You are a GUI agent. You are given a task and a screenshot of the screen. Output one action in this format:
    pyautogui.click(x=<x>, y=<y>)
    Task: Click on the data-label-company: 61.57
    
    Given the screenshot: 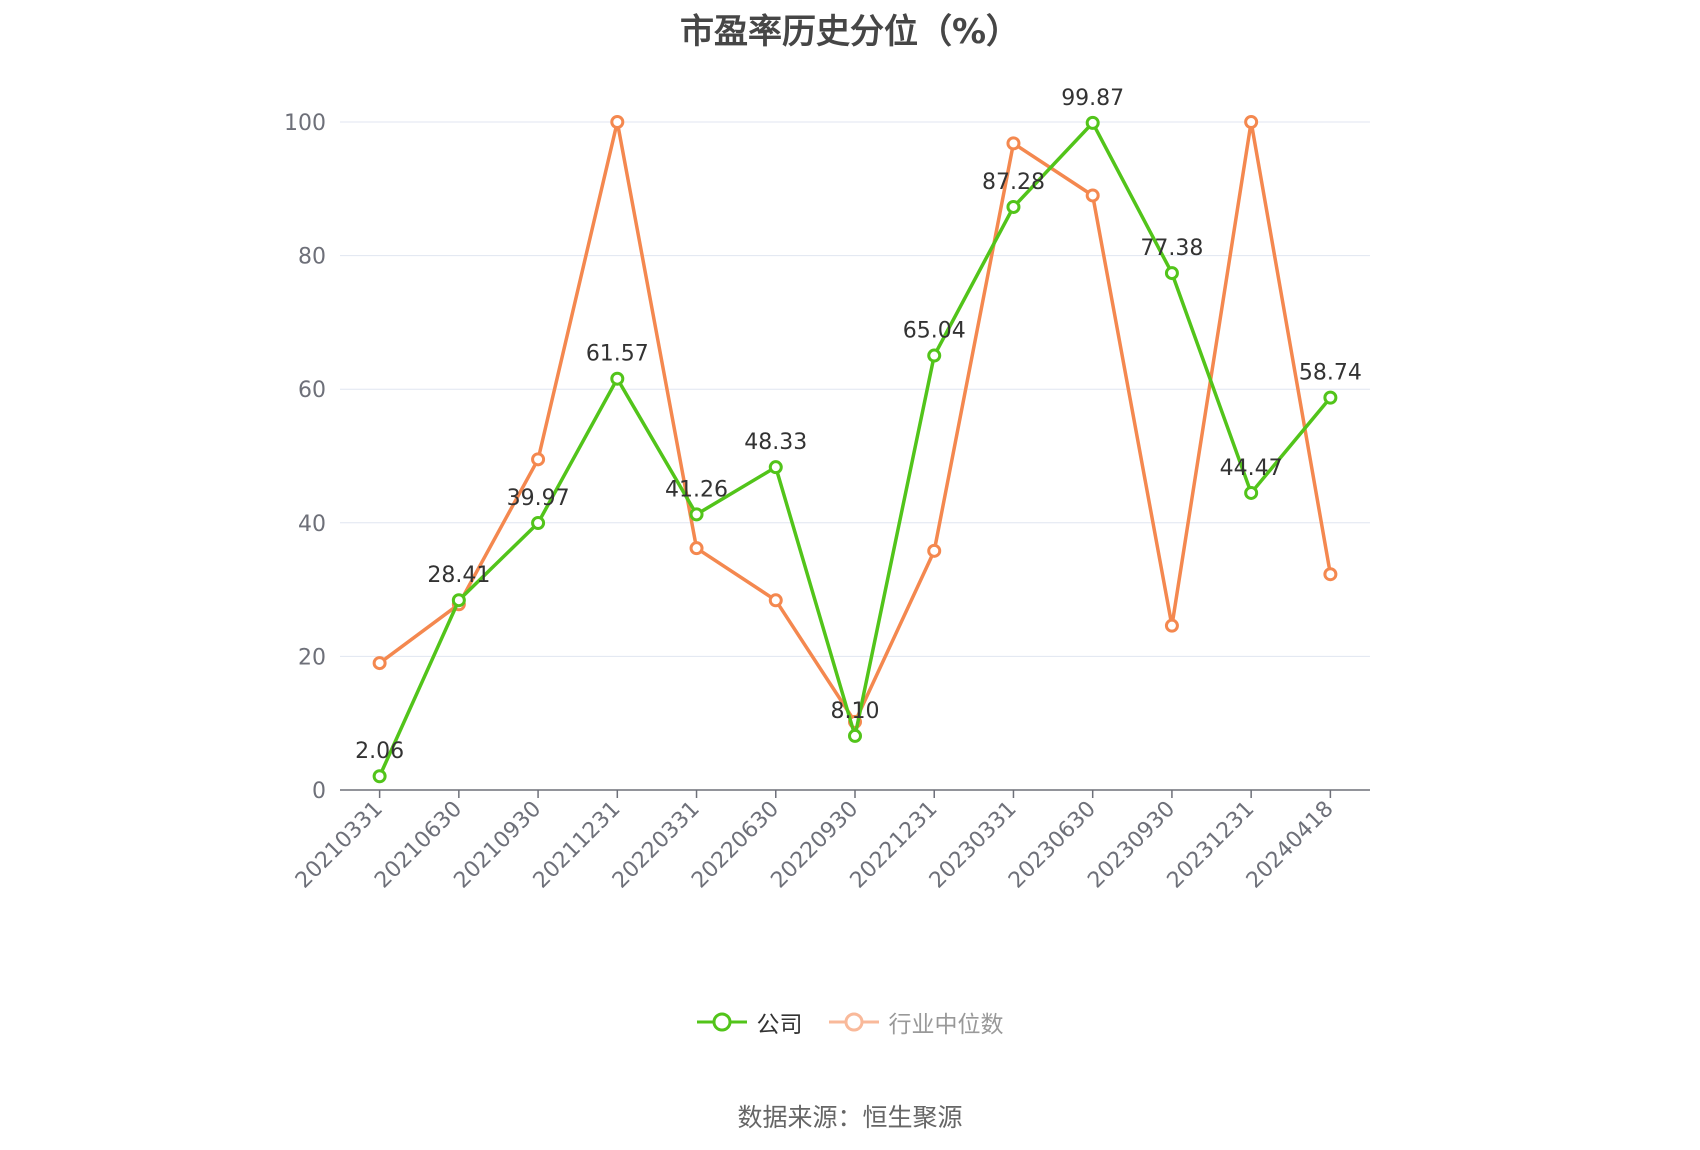 What is the action you would take?
    pyautogui.click(x=617, y=354)
    